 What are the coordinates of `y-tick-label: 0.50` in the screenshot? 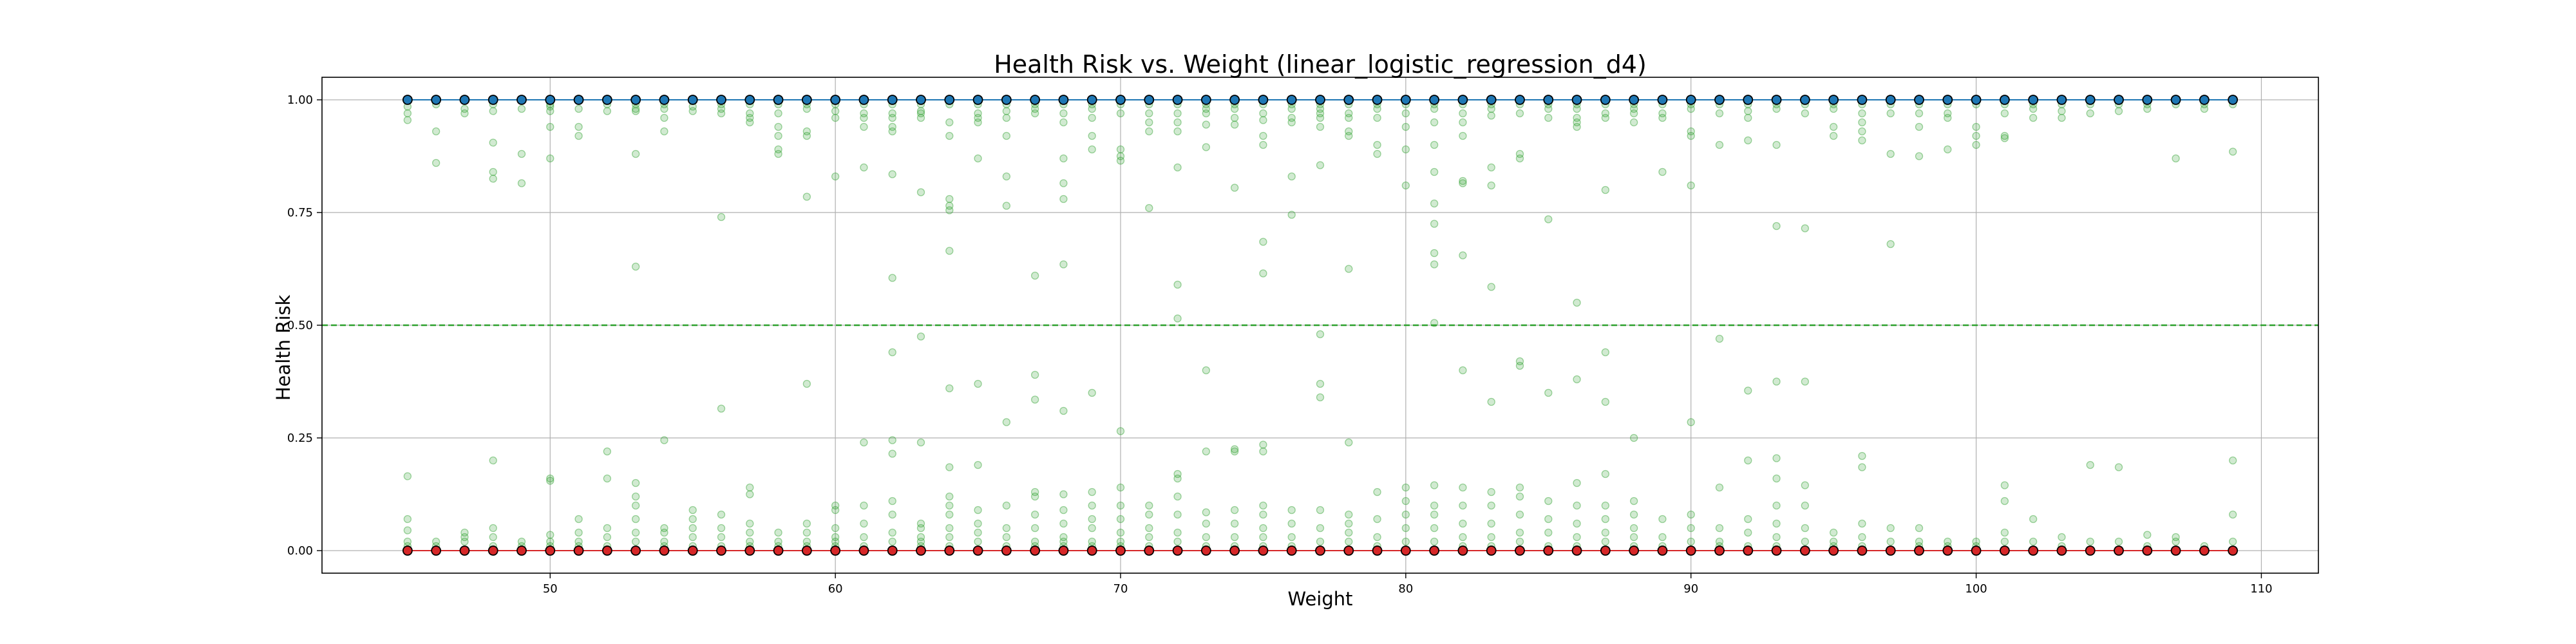 It's located at (300, 326).